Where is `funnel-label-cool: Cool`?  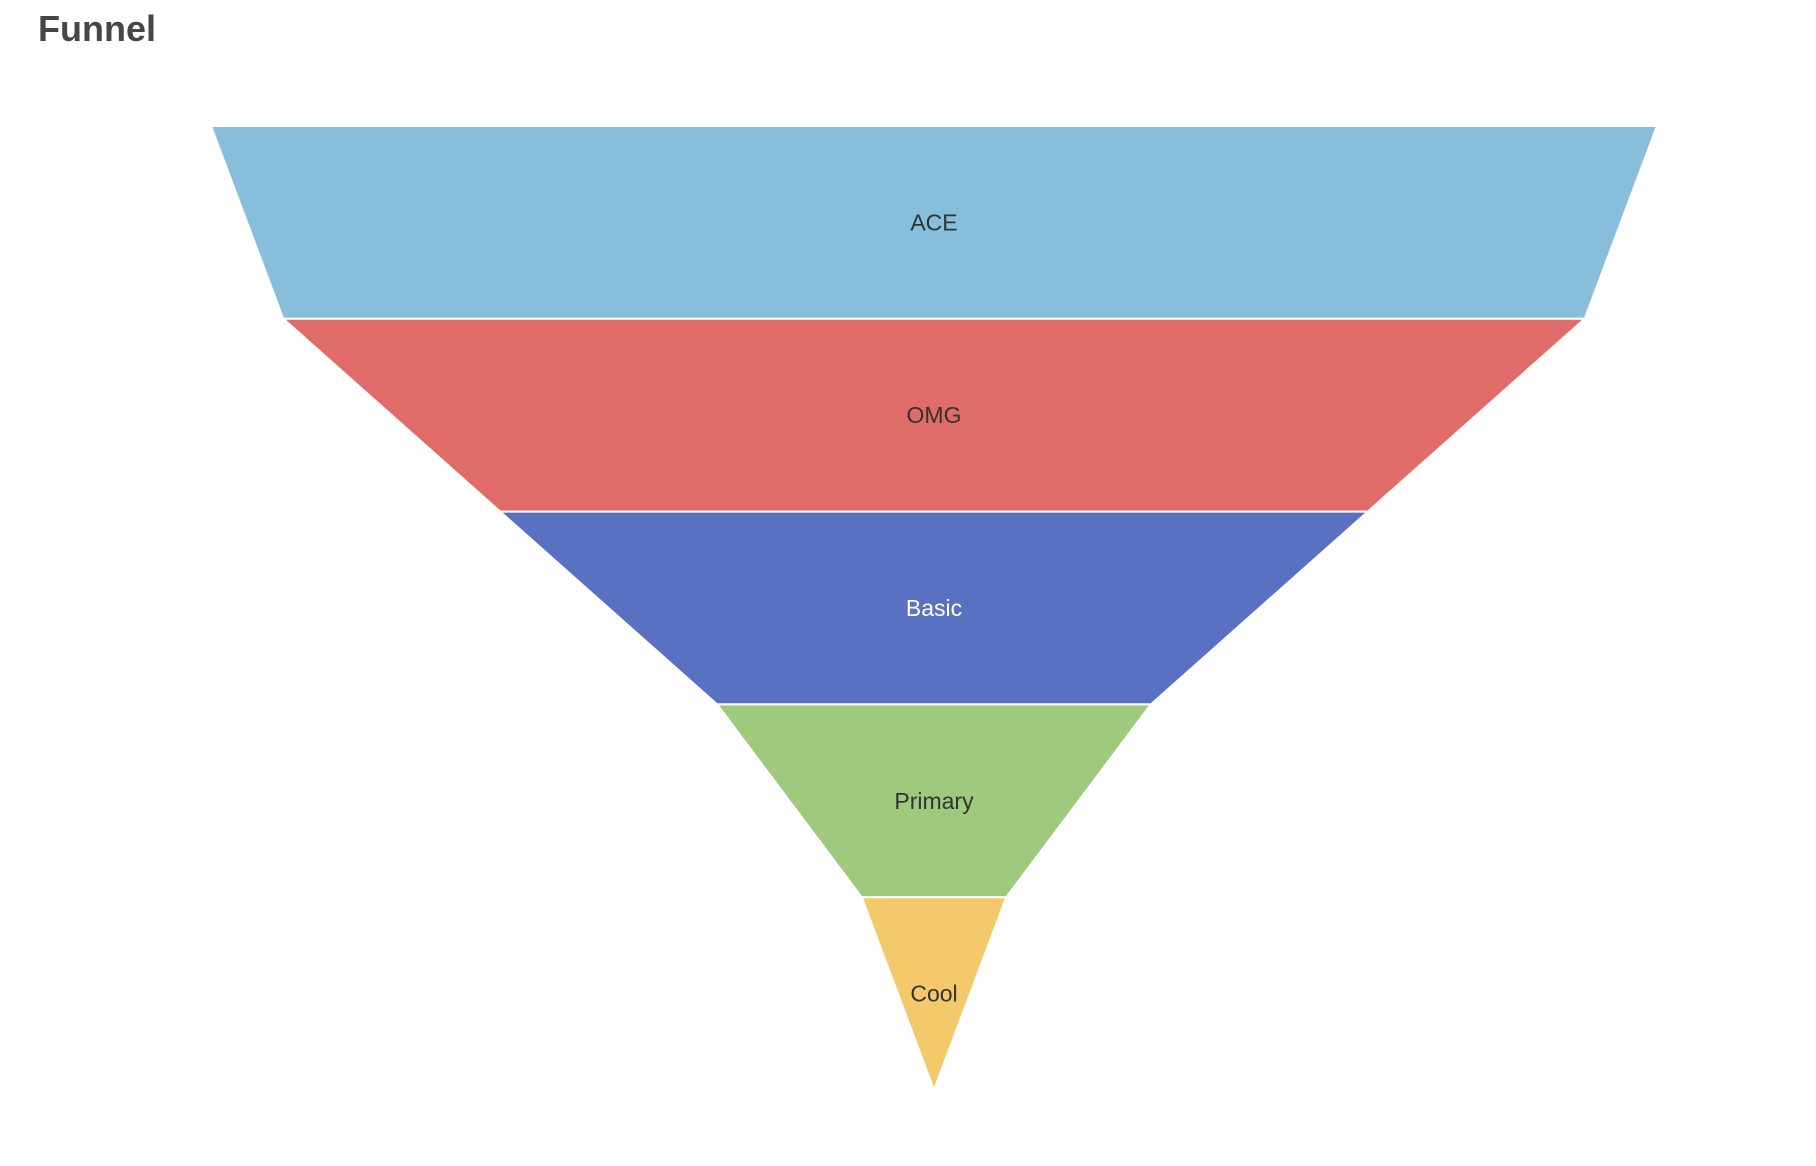 funnel-label-cool: Cool is located at coordinates (933, 994).